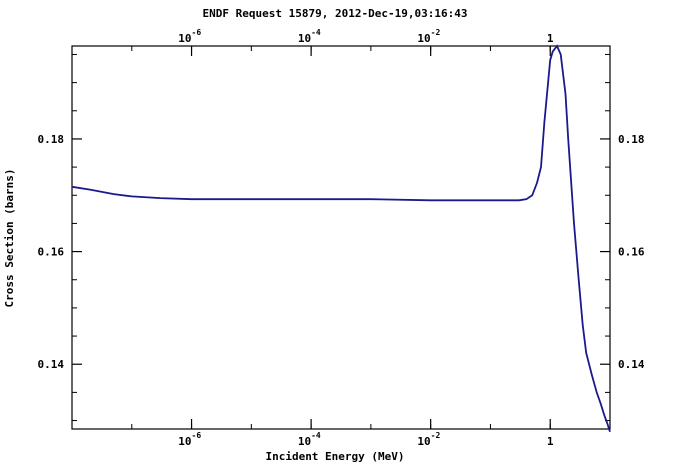 Image resolution: width=700 pixels, height=467 pixels. Describe the element at coordinates (335, 13) in the screenshot. I see `chart-title: ENDF Request 15879, 2012-Dec-19,03:16:43` at that location.